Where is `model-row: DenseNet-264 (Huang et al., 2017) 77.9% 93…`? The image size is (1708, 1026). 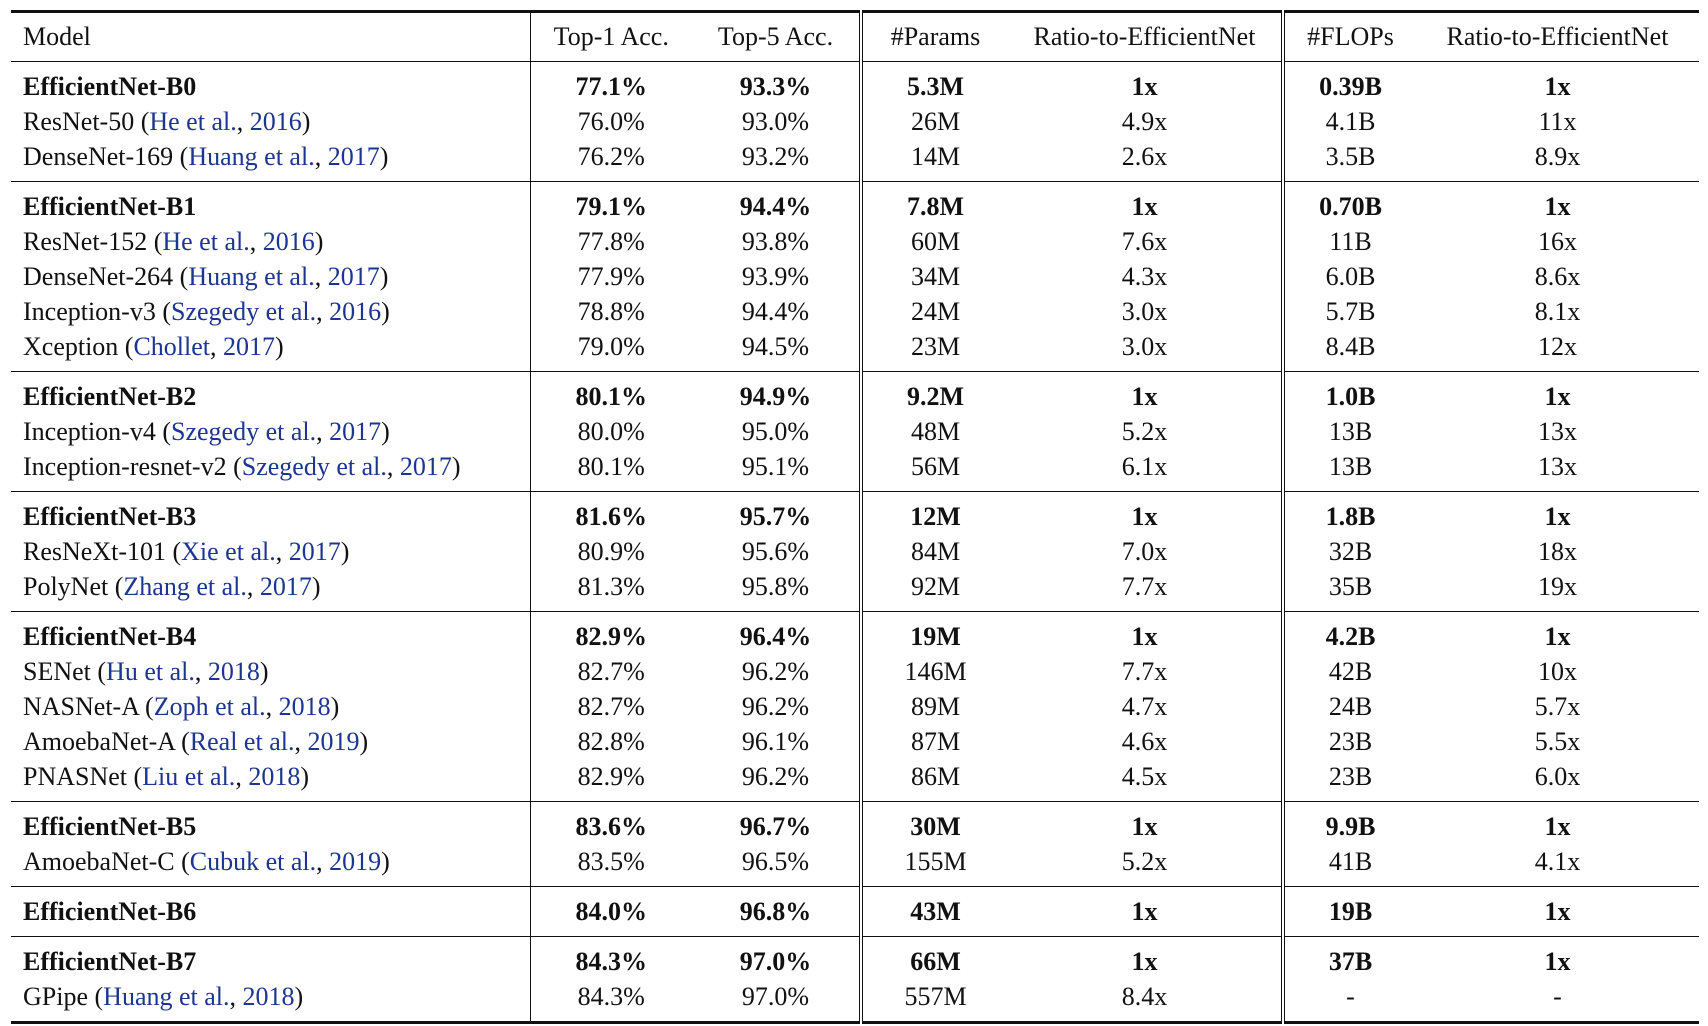 model-row: DenseNet-264 (Huang et al., 2017) 77.9% 93… is located at coordinates (855, 276).